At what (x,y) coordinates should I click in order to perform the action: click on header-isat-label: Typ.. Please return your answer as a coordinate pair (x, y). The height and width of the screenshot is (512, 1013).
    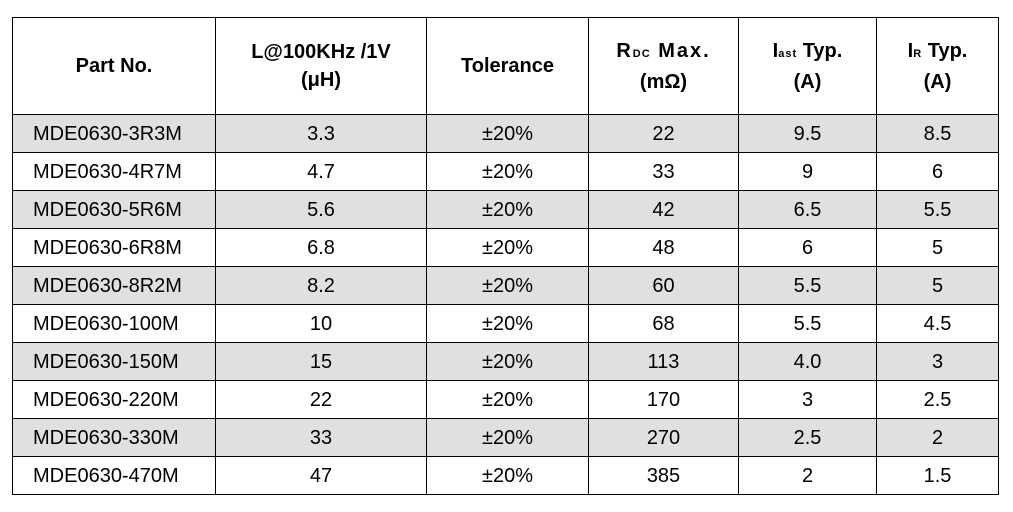
    Looking at the image, I should click on (820, 50).